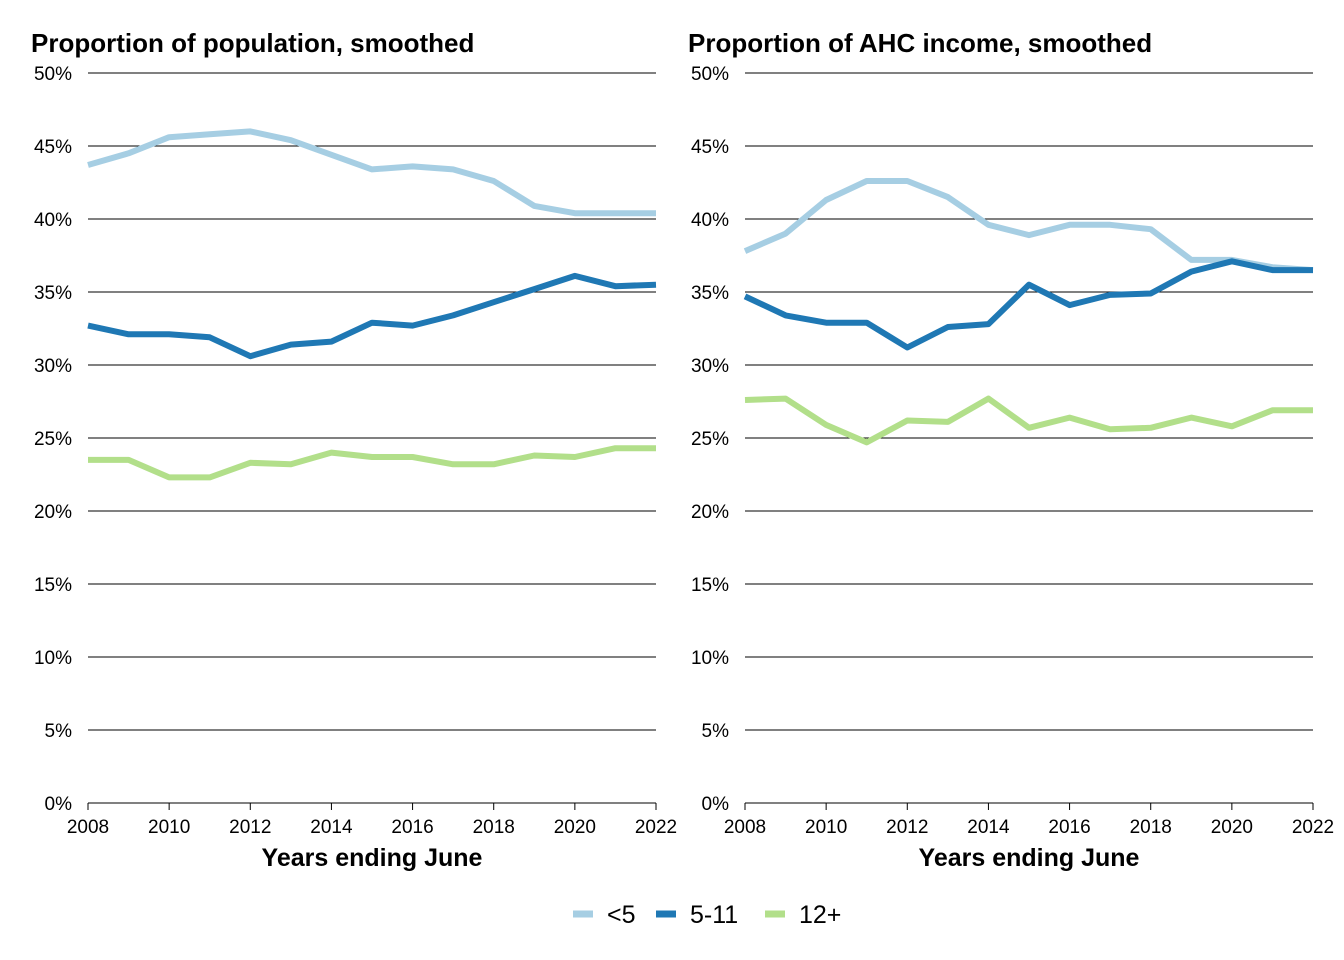 The image size is (1344, 960). I want to click on legend-label: 12+, so click(820, 915).